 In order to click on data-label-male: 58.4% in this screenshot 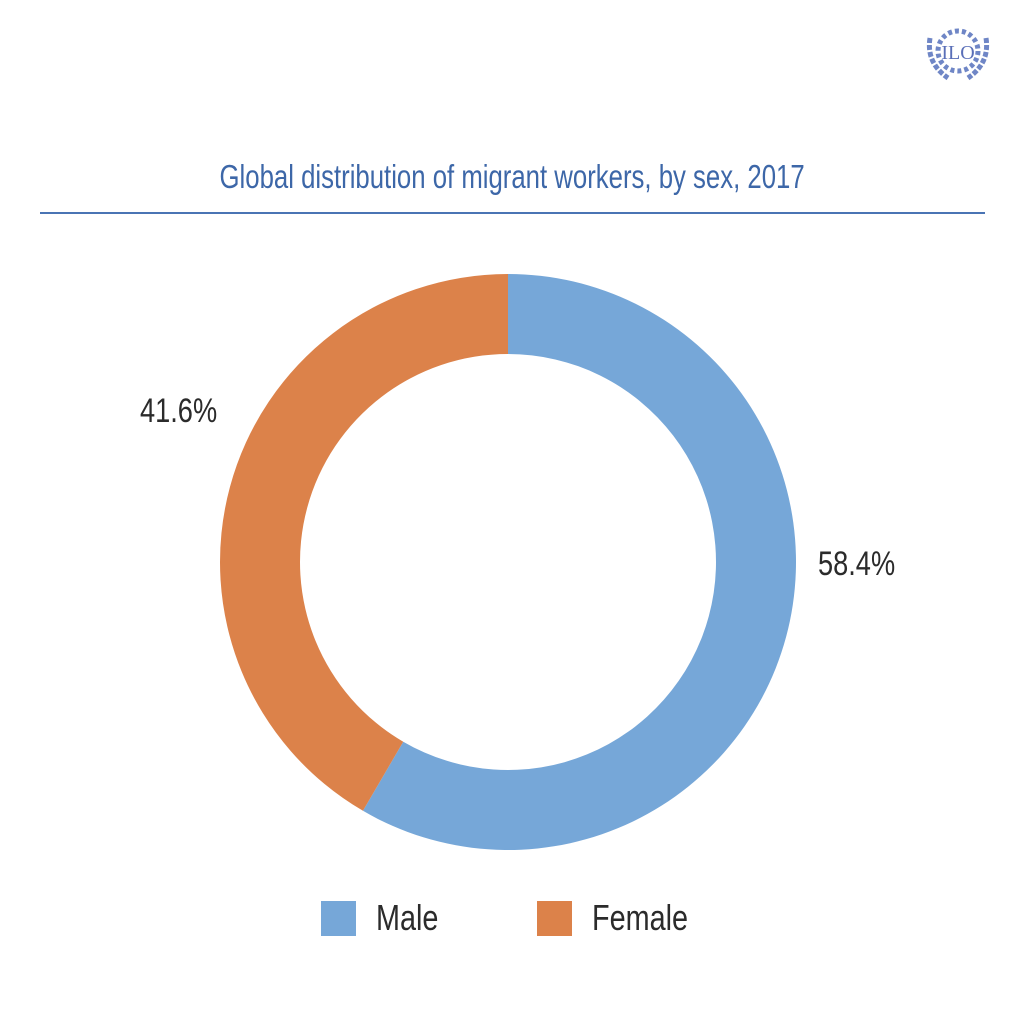, I will do `click(857, 564)`.